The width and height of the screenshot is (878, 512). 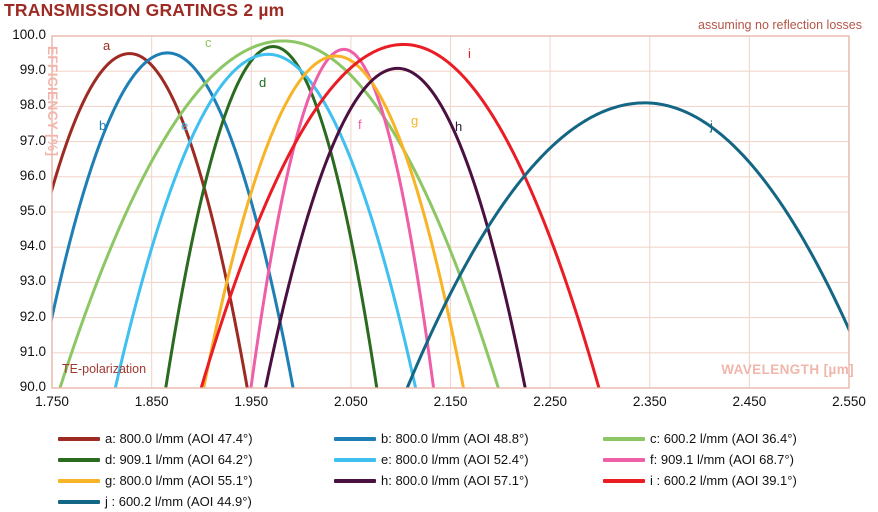 What do you see at coordinates (151, 401) in the screenshot?
I see `x-tick-label: 1.850` at bounding box center [151, 401].